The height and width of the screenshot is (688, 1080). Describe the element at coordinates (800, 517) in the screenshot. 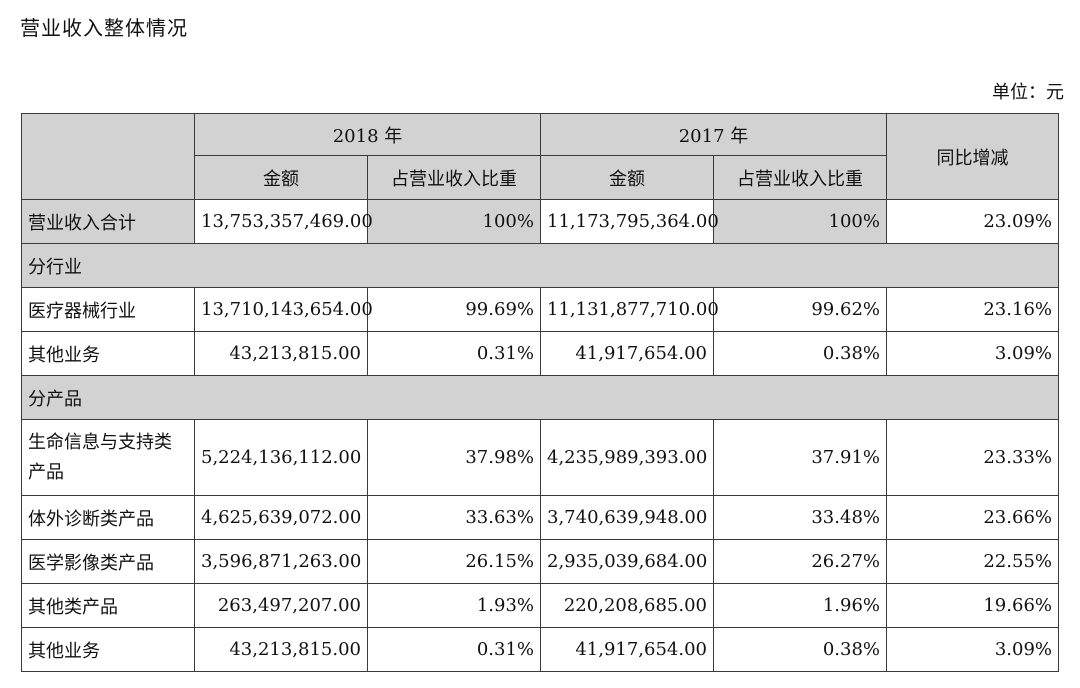

I see `share-2017-cell: 33.48%` at that location.